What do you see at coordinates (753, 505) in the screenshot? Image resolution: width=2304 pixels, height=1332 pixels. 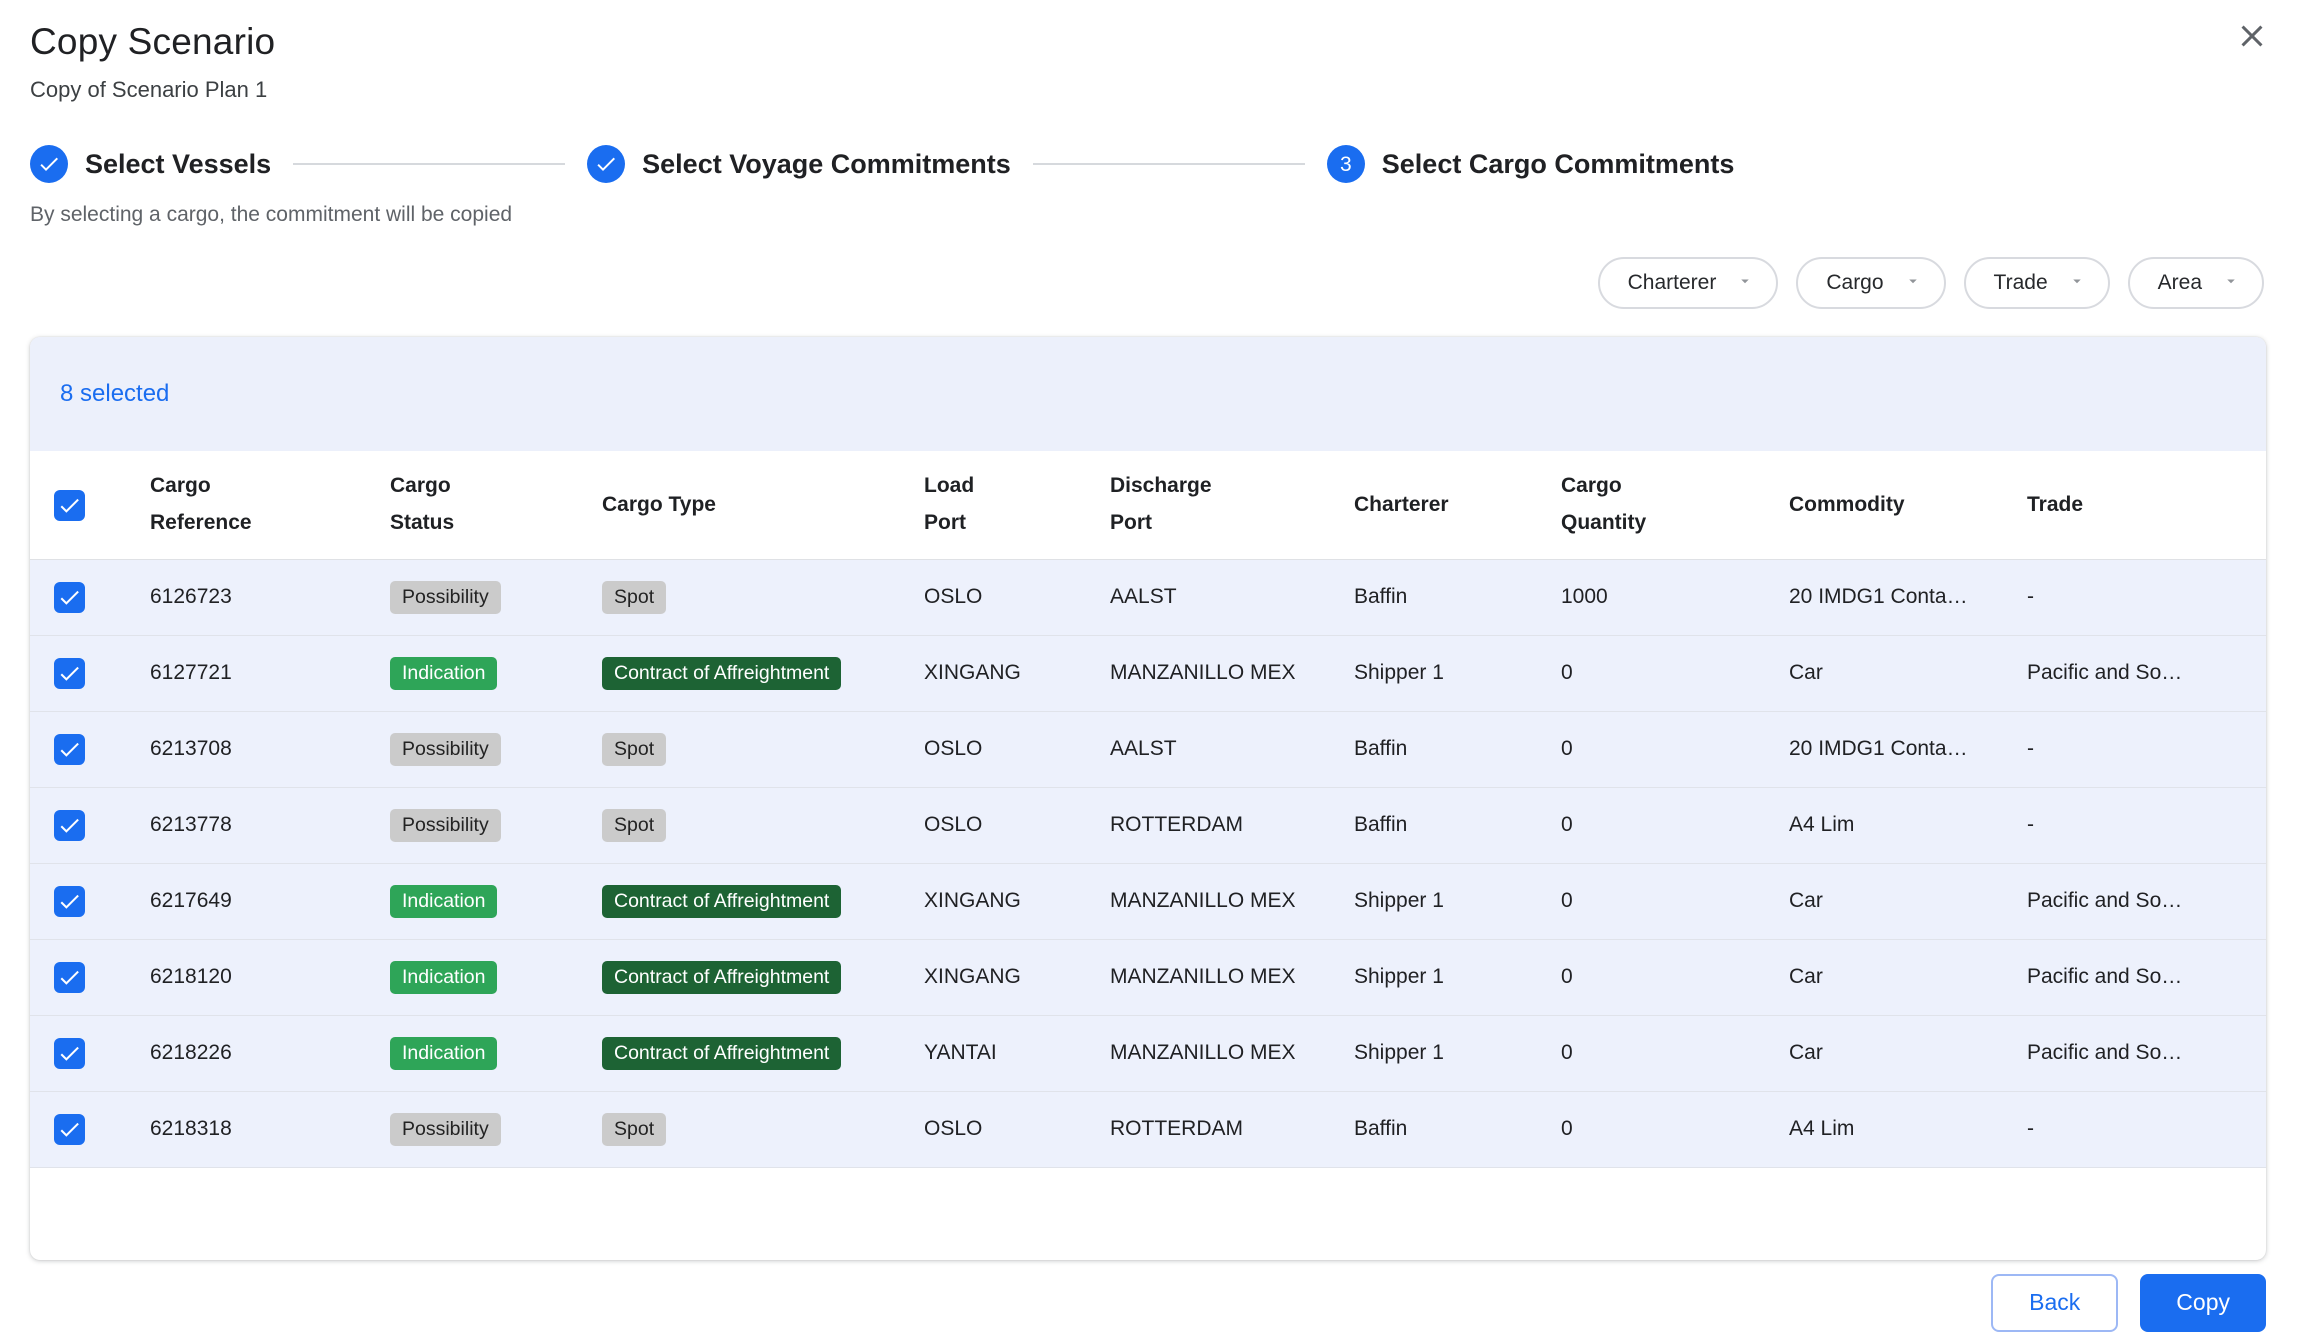 I see `column-header-cargo-type: Cargo Type` at bounding box center [753, 505].